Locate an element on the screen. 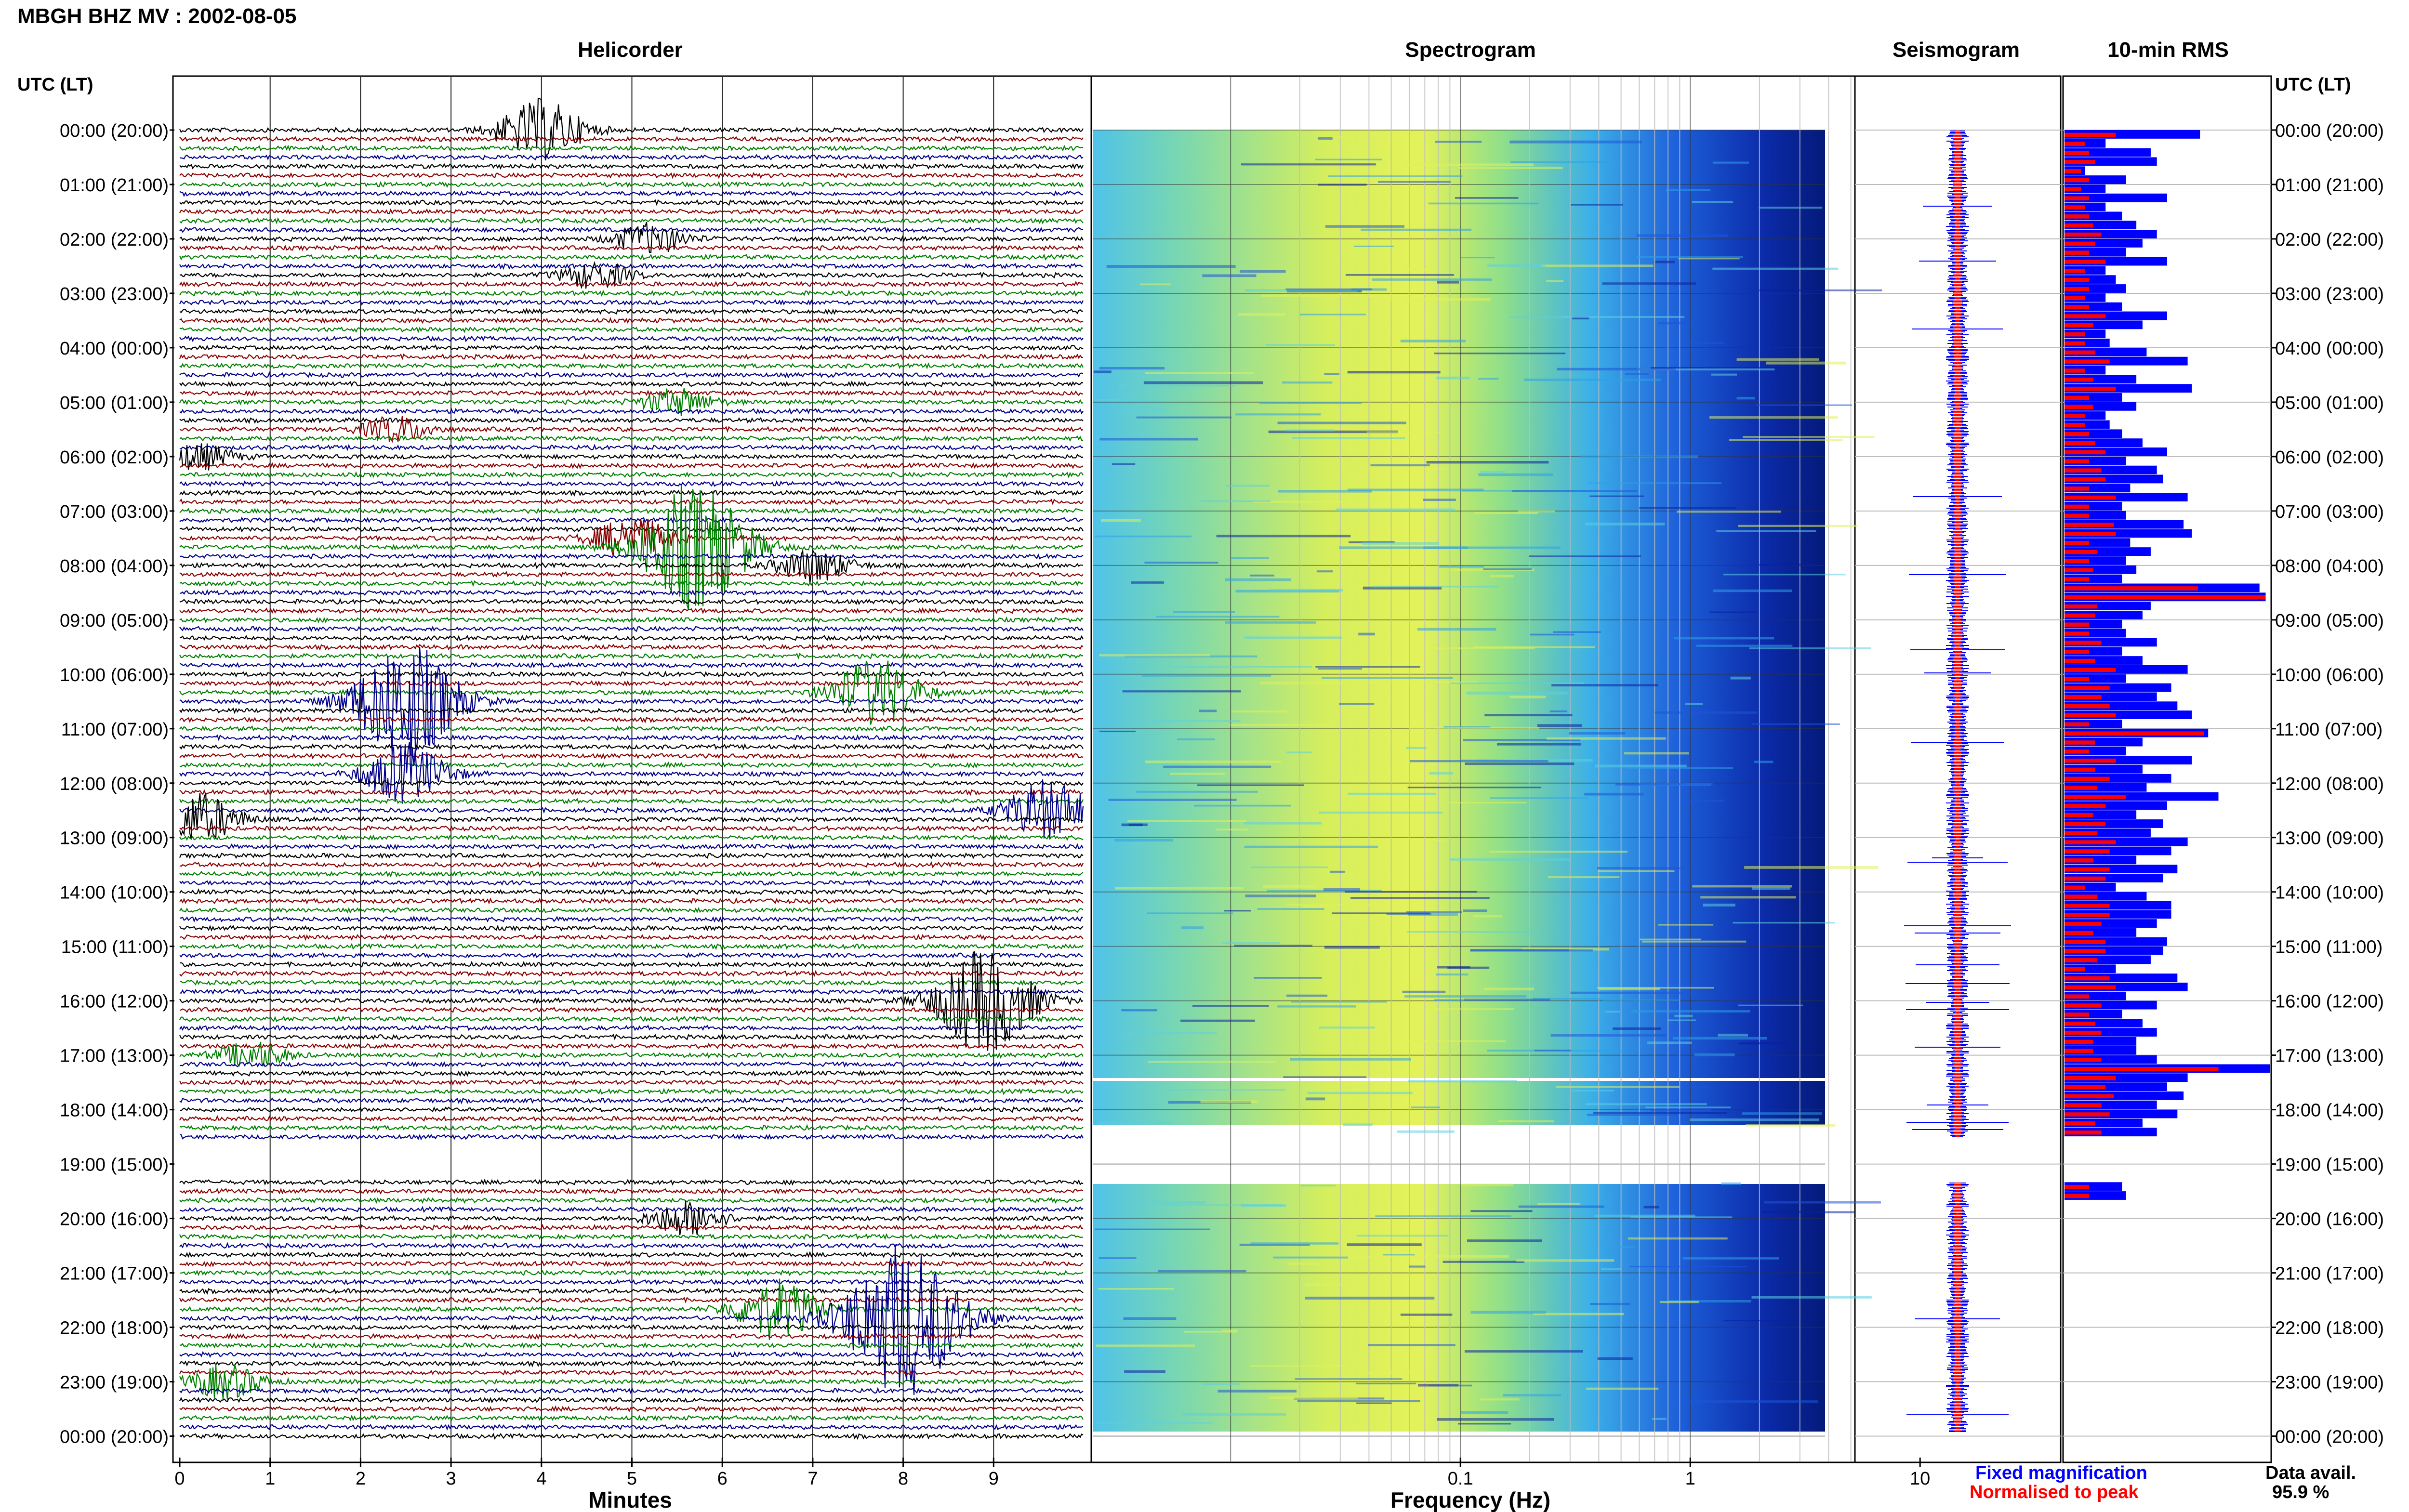 This screenshot has height=1512, width=2409. time-label-right: 19:00 (15:00) is located at coordinates (2329, 1165).